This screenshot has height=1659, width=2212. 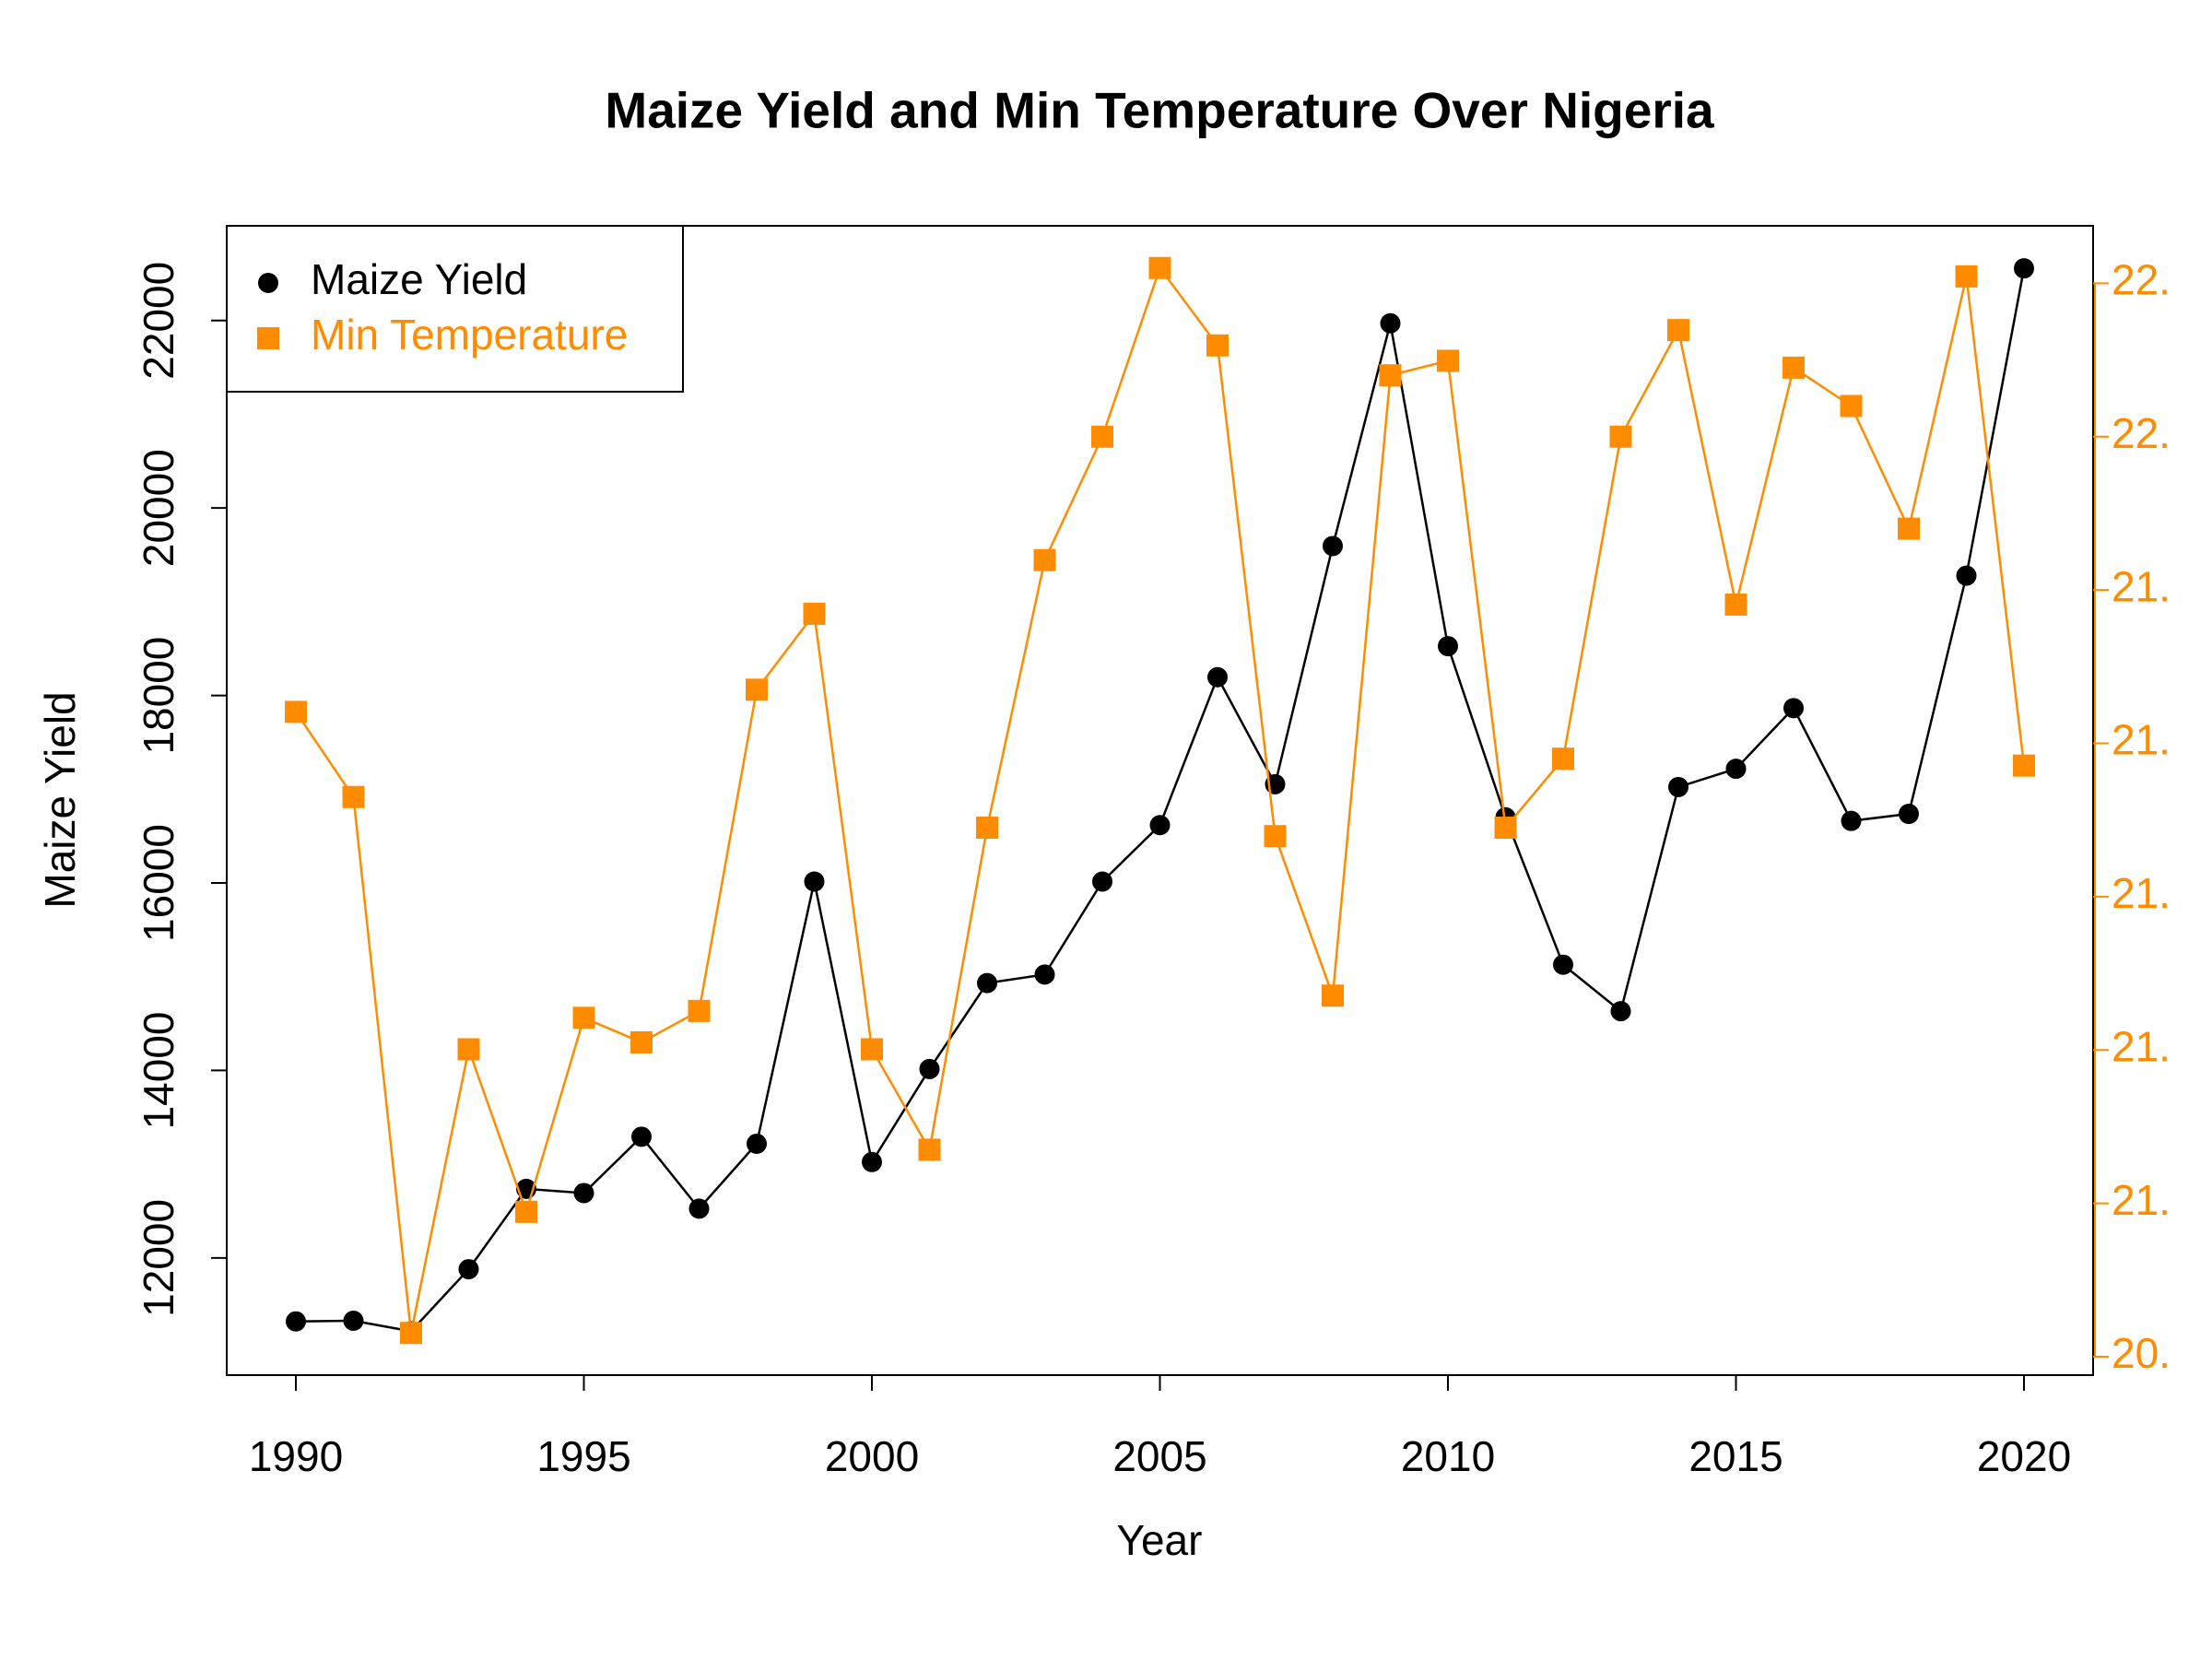 What do you see at coordinates (455, 309) in the screenshot?
I see `legend-box` at bounding box center [455, 309].